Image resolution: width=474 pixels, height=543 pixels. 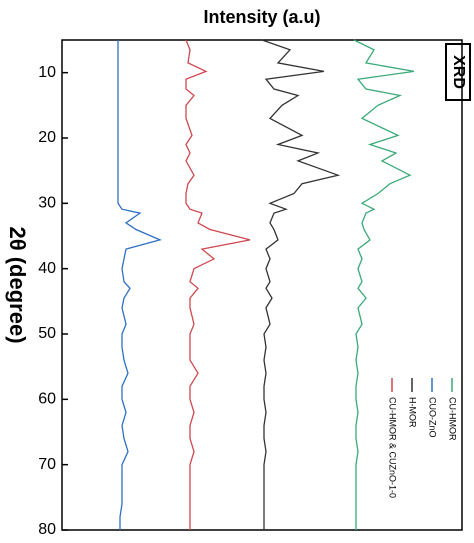 I want to click on legend-label: CUO-ZnO, so click(x=433, y=417).